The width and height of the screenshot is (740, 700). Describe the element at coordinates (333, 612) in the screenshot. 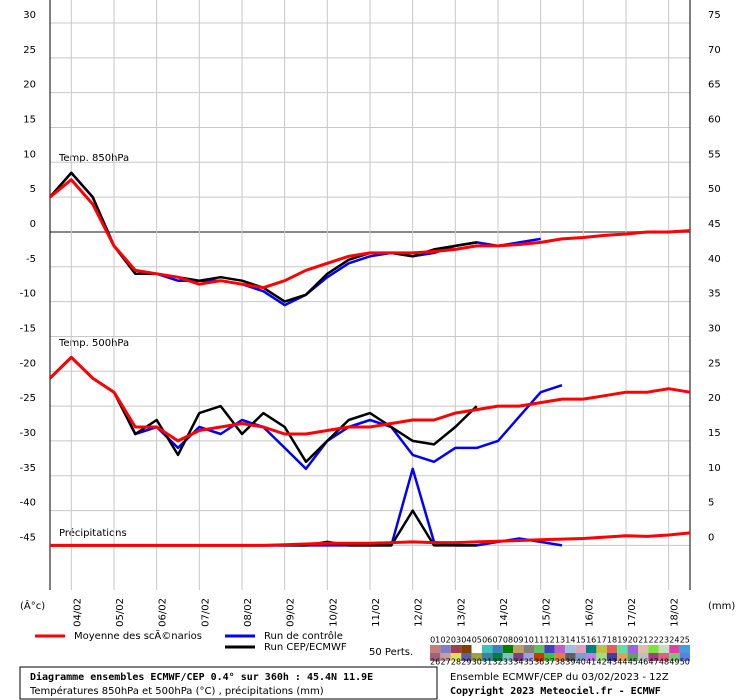

I see `x-tick-label: 10/02` at that location.